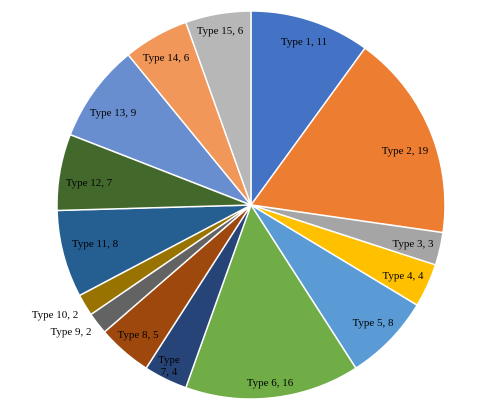 This screenshot has height=406, width=482. What do you see at coordinates (113, 113) in the screenshot?
I see `data-label-type-13: Type 13, 9` at bounding box center [113, 113].